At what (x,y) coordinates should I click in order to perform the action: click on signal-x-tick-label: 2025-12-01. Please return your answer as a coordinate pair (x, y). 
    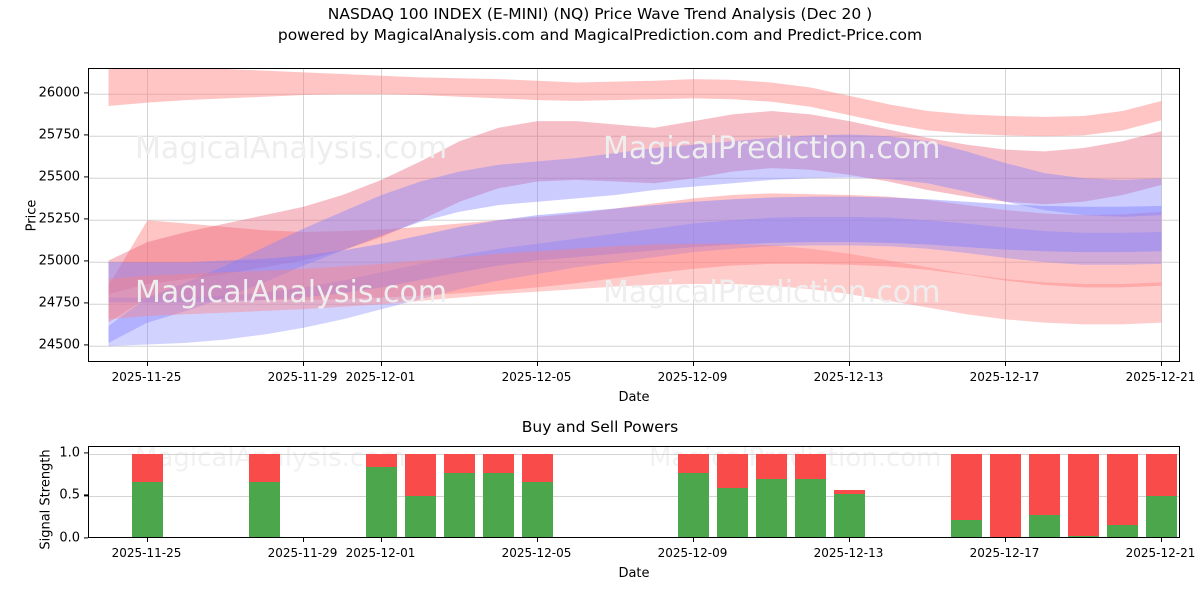
    Looking at the image, I should click on (380, 553).